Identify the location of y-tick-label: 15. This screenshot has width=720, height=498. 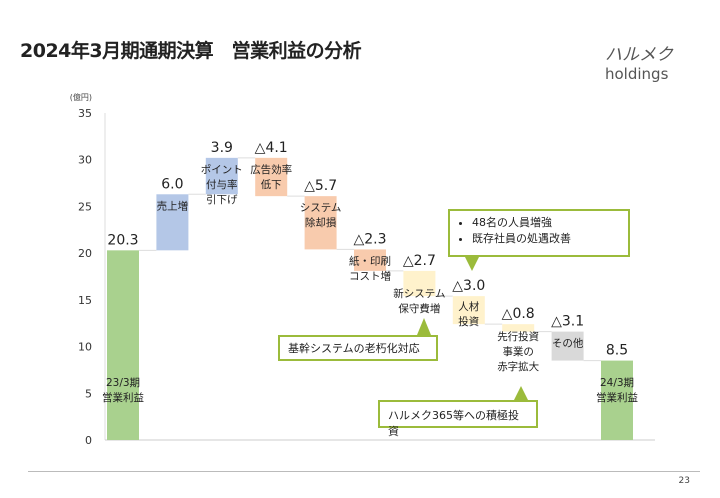
(85, 300).